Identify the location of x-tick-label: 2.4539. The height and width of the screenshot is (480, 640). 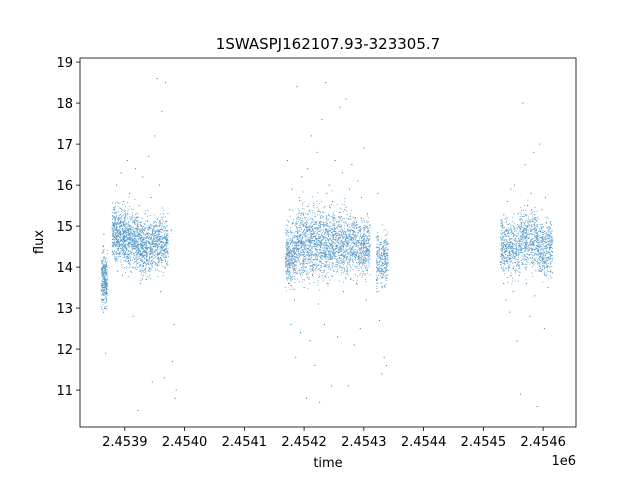
(125, 442).